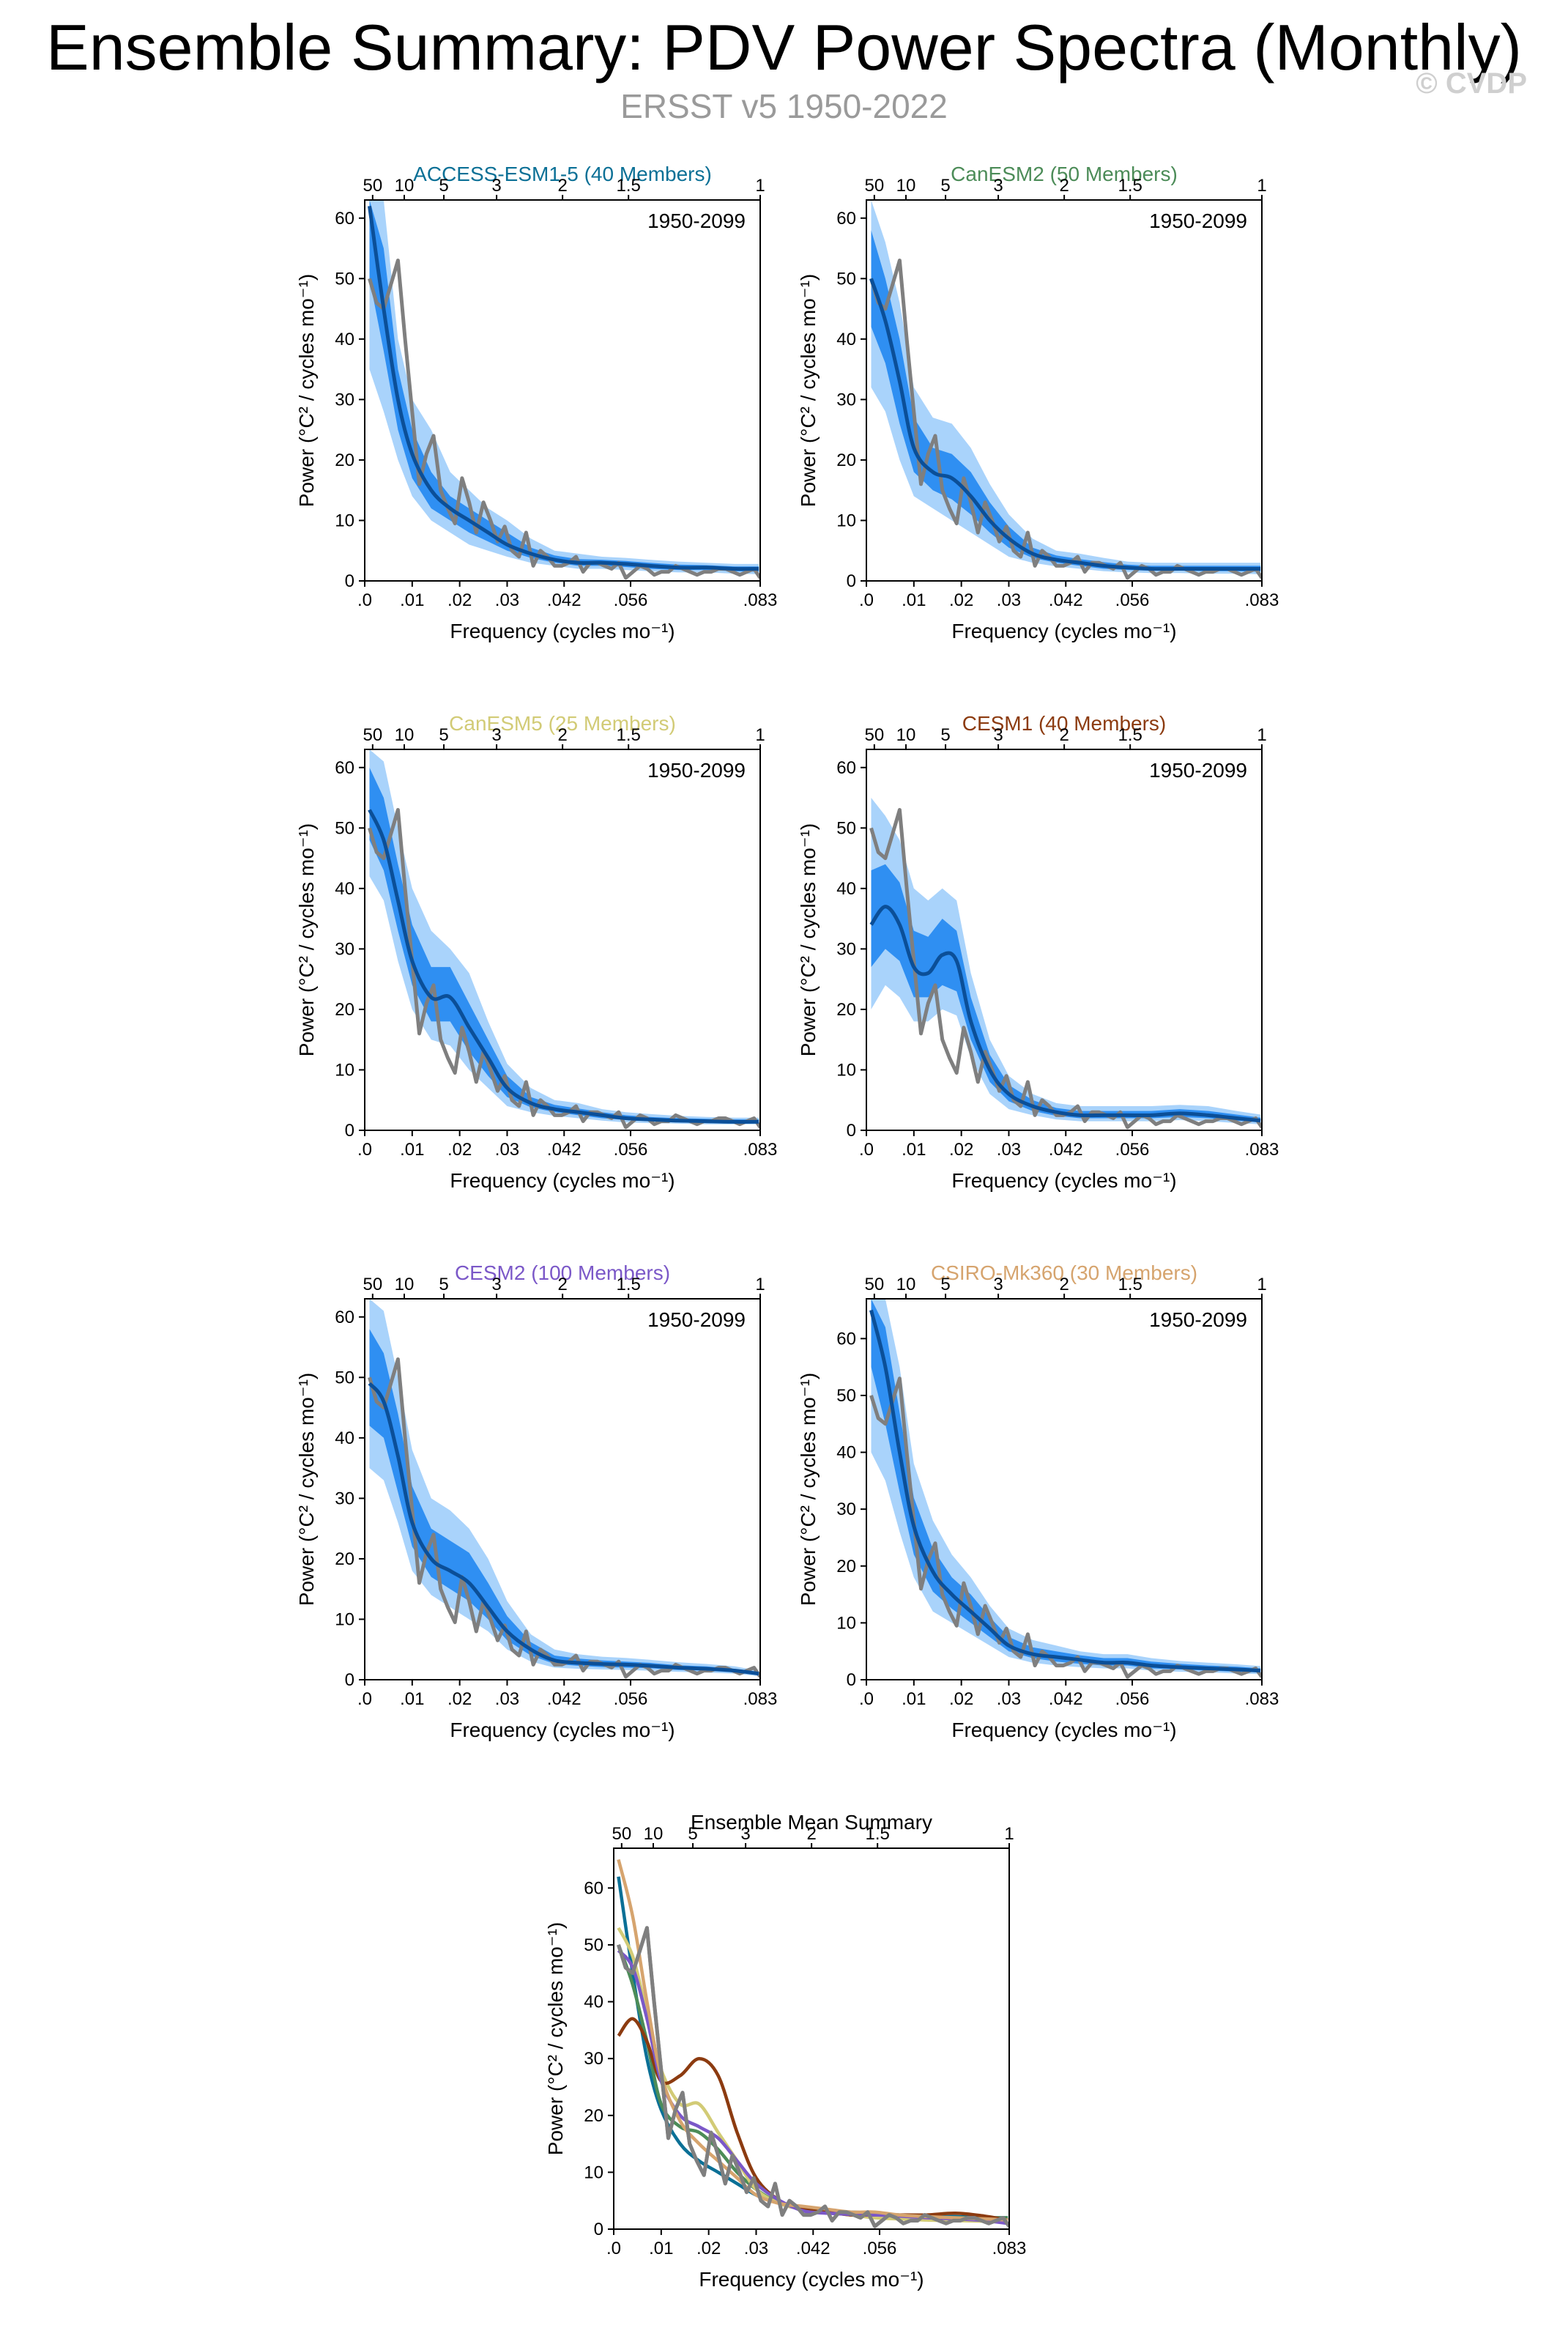  What do you see at coordinates (598, 2229) in the screenshot?
I see `y-tick-label: 0` at bounding box center [598, 2229].